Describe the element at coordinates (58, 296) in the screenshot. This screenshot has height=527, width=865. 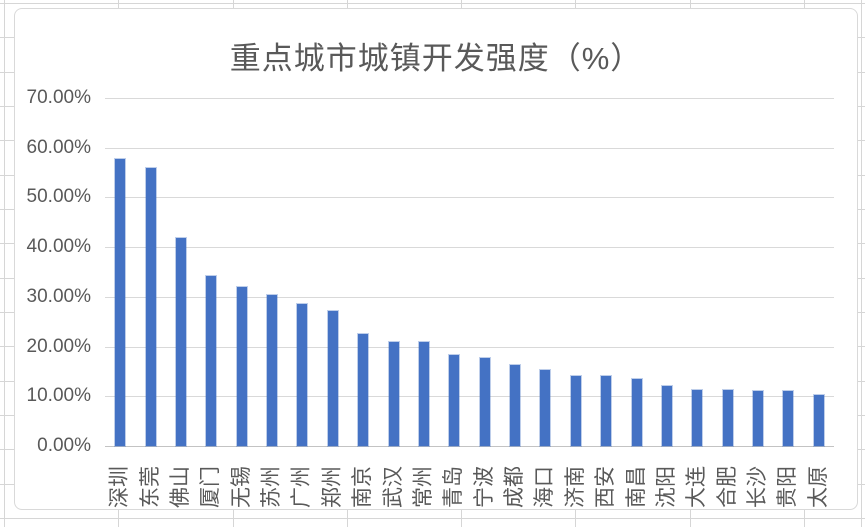
I see `y-axis-tick-label: 30.00%` at that location.